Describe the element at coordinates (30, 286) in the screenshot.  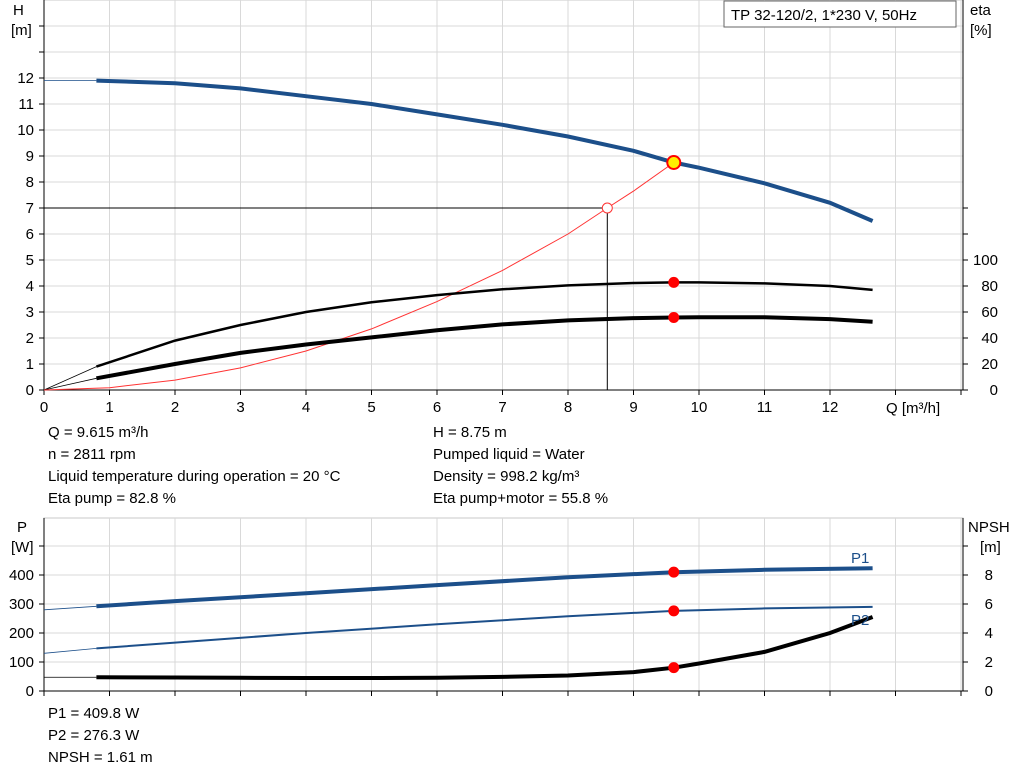
I see `h-tick-label: 4` at that location.